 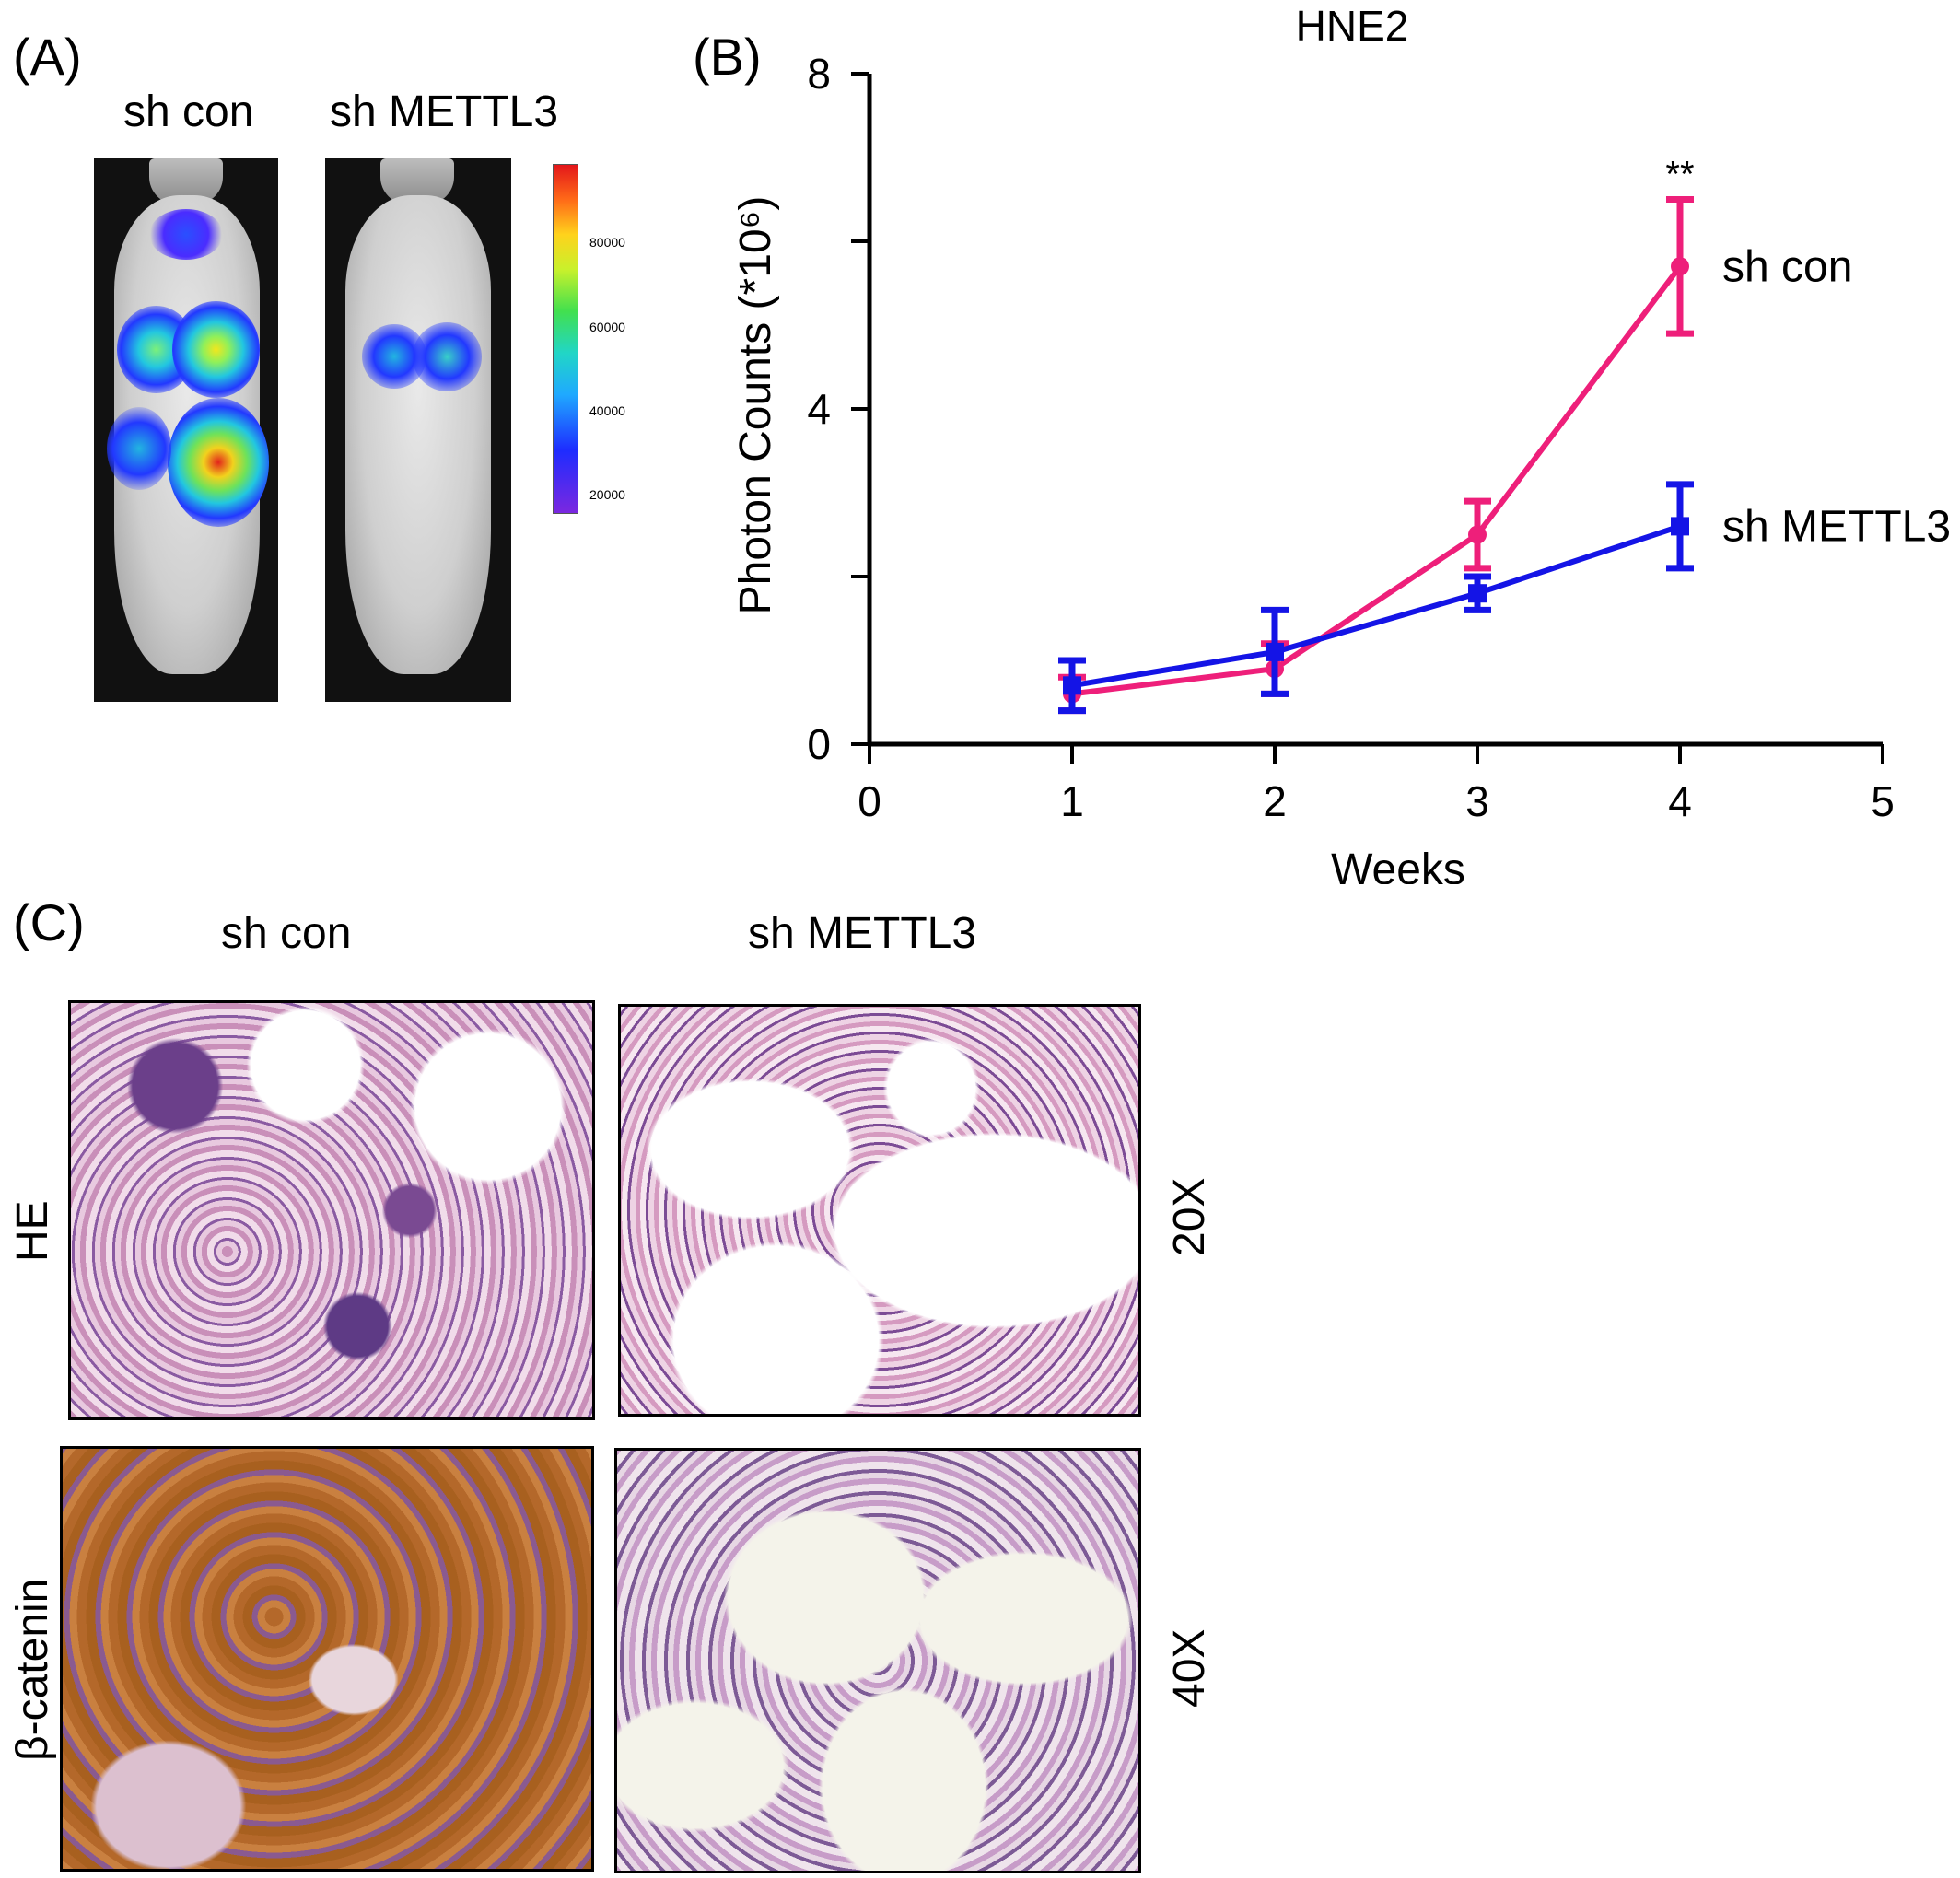 I want to click on colorbar, so click(x=565, y=339).